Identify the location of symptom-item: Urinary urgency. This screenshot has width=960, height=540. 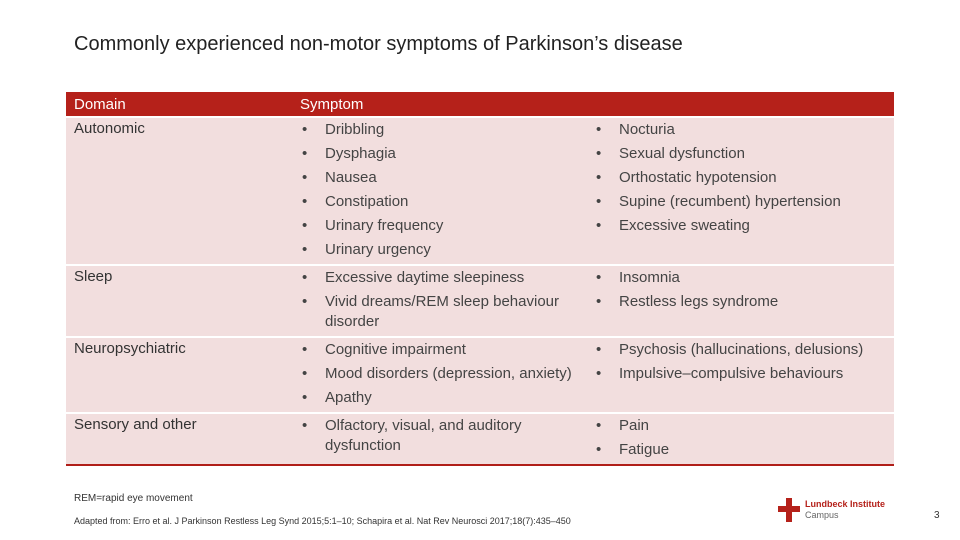
(443, 250).